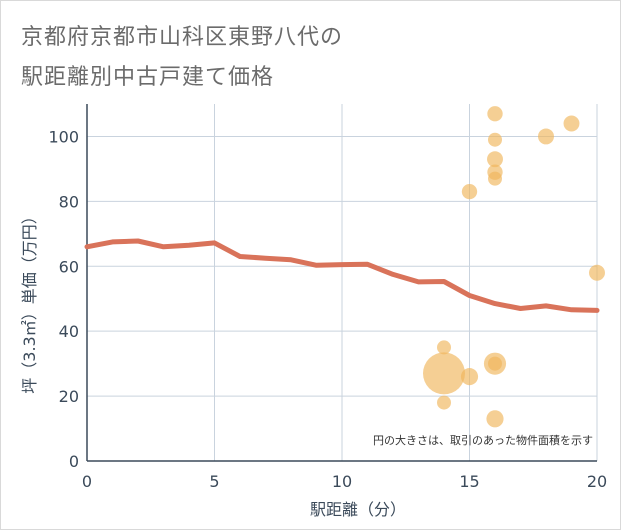 The image size is (621, 530). What do you see at coordinates (69, 266) in the screenshot?
I see `y-tick-label: 60` at bounding box center [69, 266].